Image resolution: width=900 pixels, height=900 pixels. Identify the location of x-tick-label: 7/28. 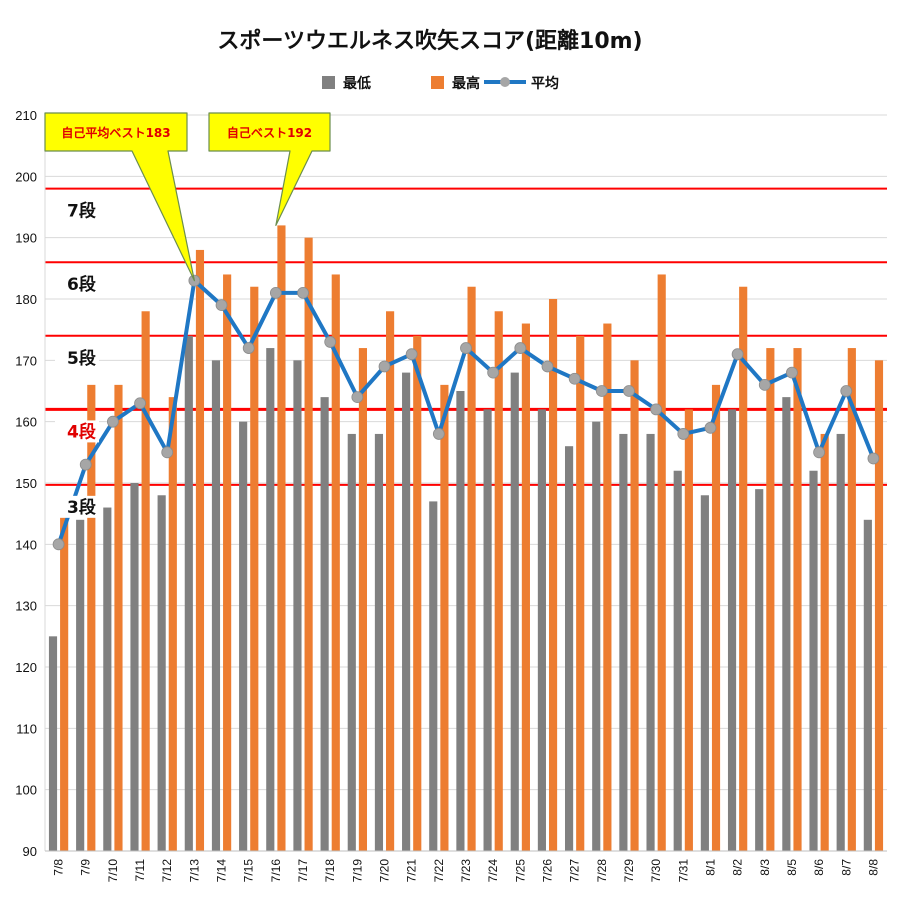
(602, 871).